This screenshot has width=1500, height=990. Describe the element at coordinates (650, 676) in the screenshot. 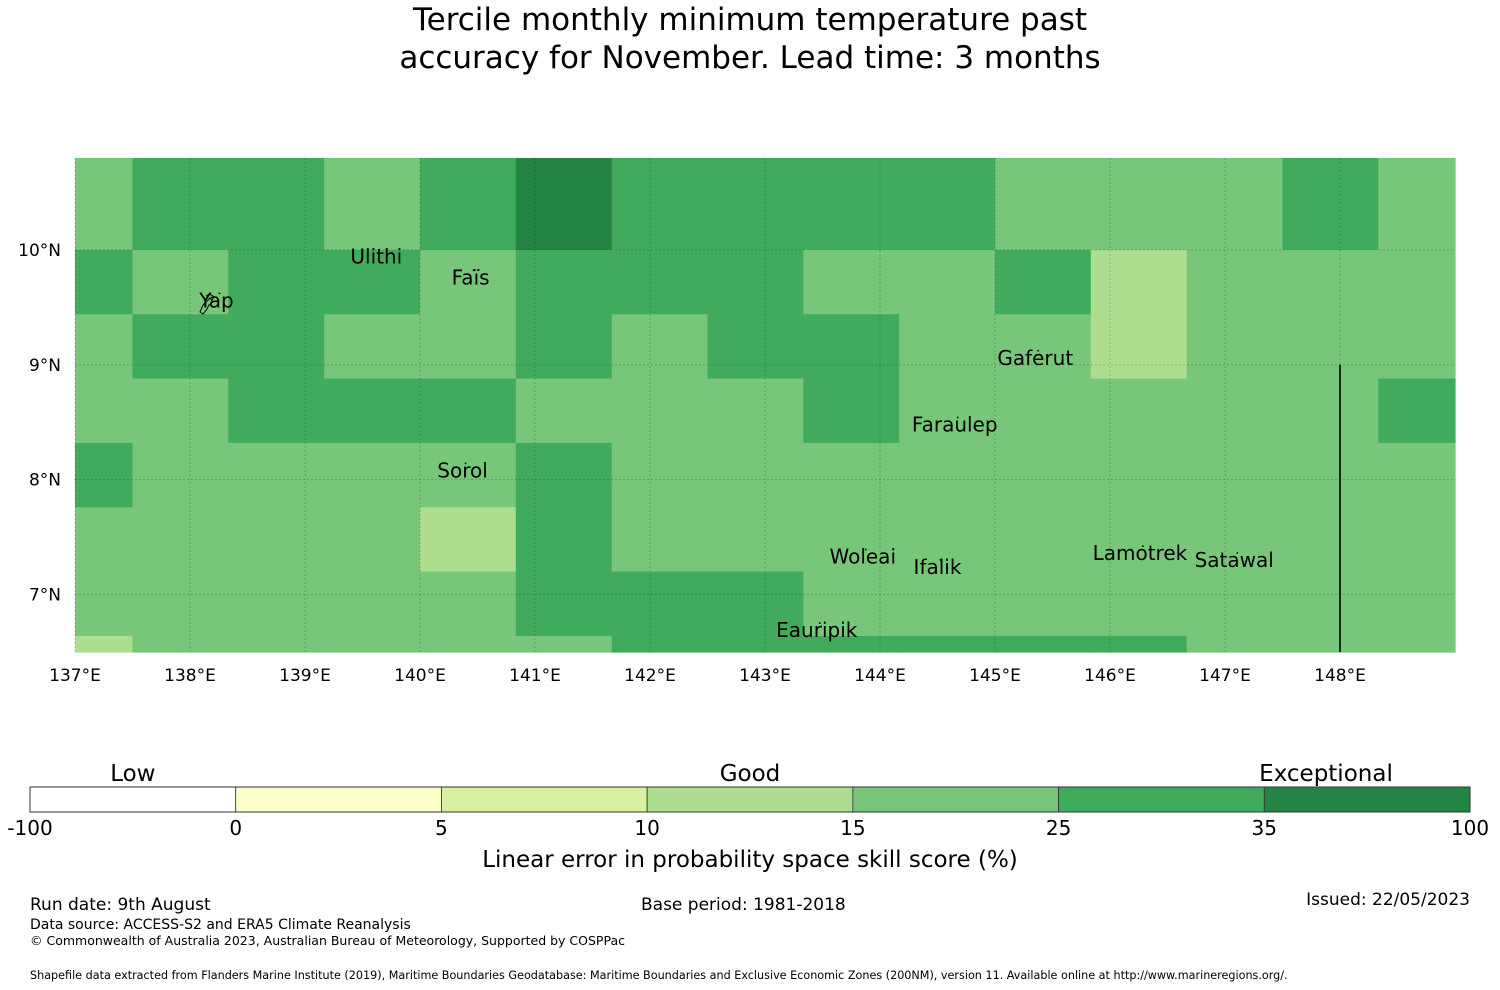

I see `longitude-tick-label: 142°E` at that location.